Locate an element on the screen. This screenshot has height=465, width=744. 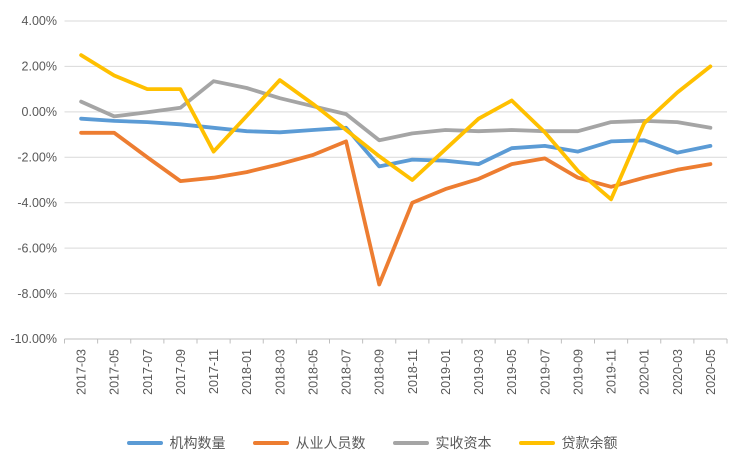
x-tick-label: 2019-11 is located at coordinates (612, 371).